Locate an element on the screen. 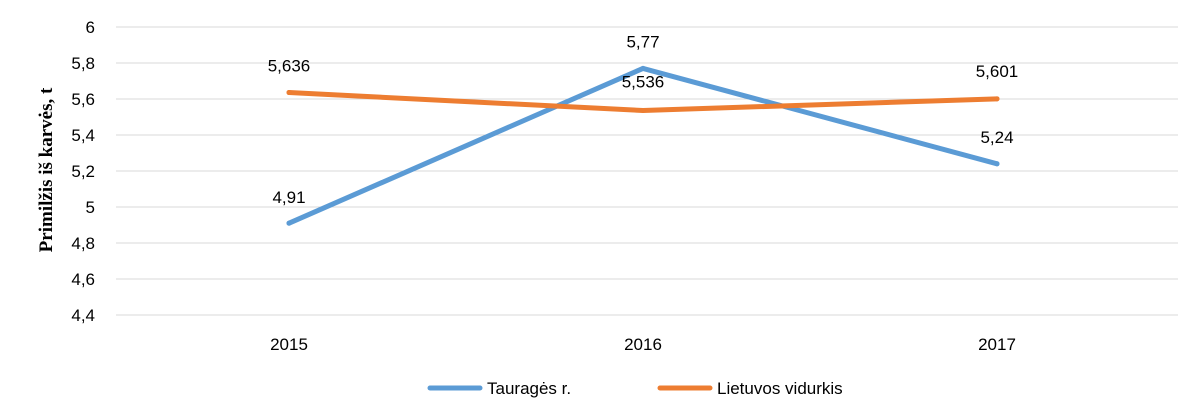 This screenshot has width=1200, height=416. x-tick-label: 2016 is located at coordinates (643, 344).